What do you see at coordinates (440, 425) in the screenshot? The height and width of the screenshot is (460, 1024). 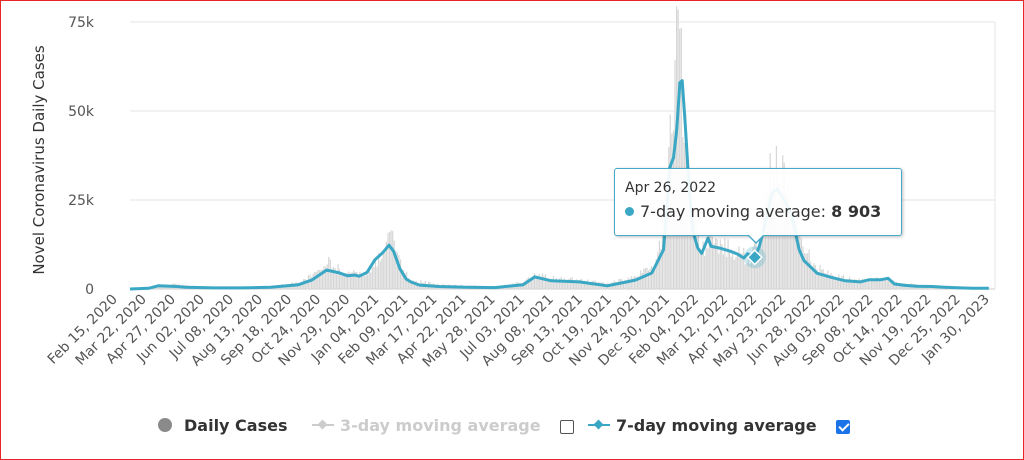 I see `legend-label-ma3: 3-day moving average` at bounding box center [440, 425].